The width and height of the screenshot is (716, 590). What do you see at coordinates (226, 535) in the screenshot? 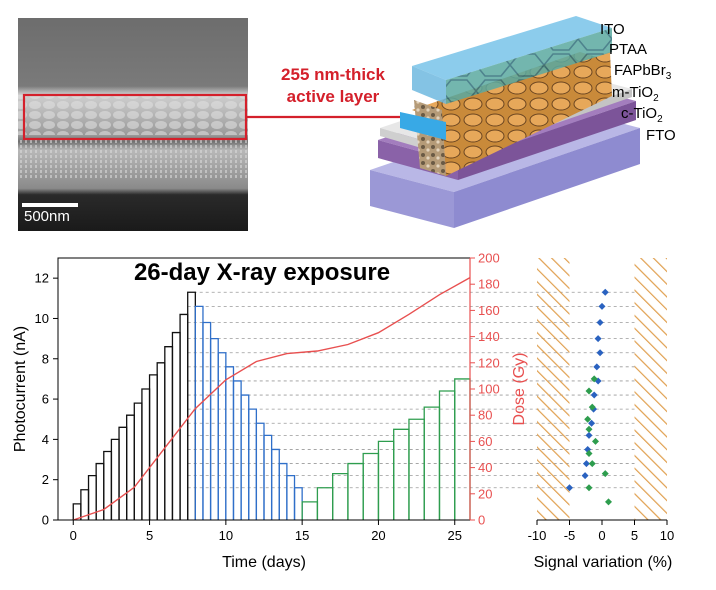
I see `x-tick-label: 10` at bounding box center [226, 535].